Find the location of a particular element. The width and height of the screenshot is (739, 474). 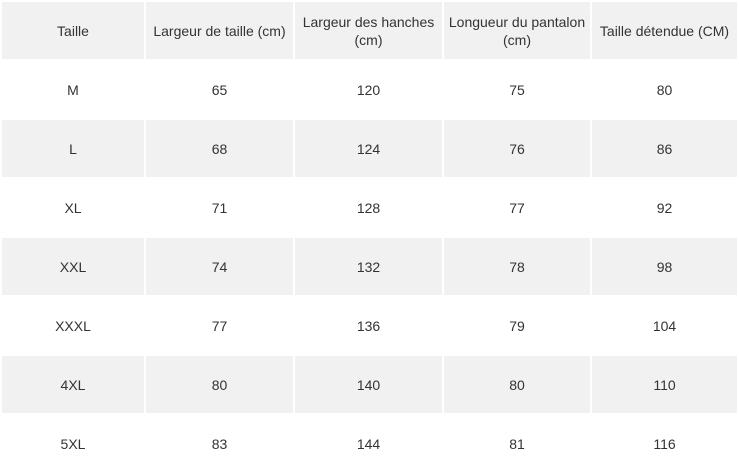

cell-size: 5XL is located at coordinates (73, 443).